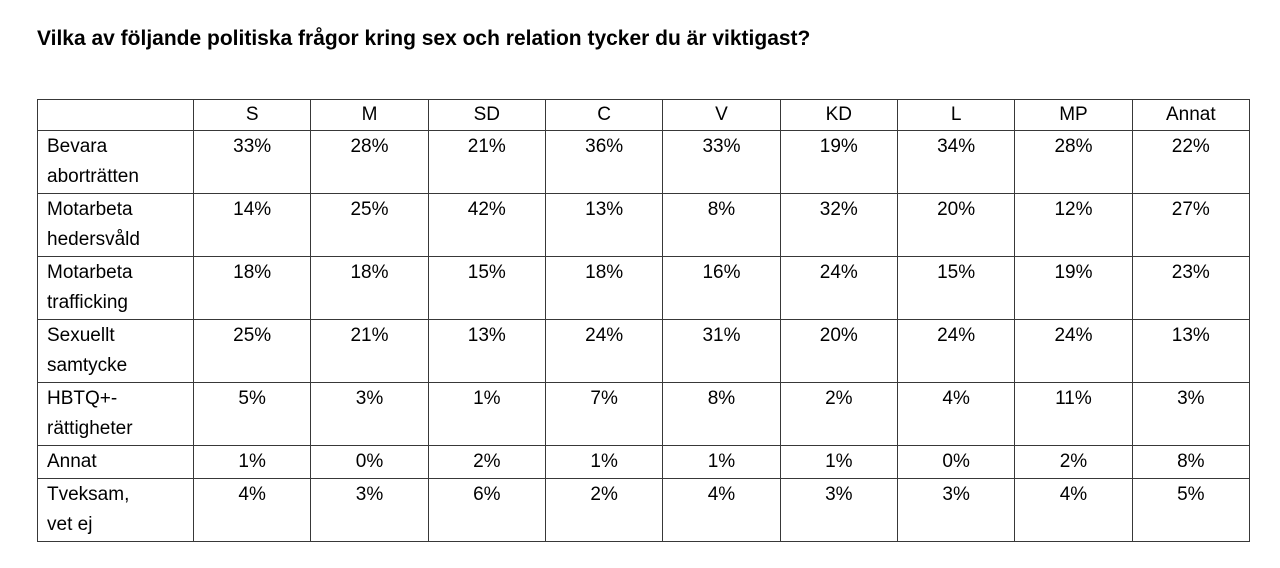 The height and width of the screenshot is (568, 1280). Describe the element at coordinates (486, 115) in the screenshot. I see `column-header-sd: SD` at that location.